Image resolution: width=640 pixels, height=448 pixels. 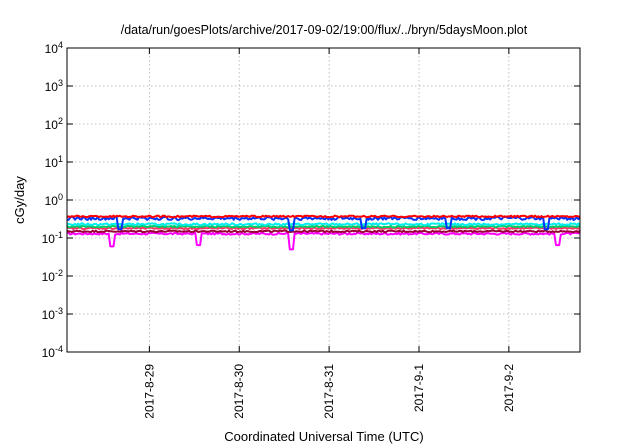 What do you see at coordinates (54, 124) in the screenshot?
I see `y-tick-label: 10²` at bounding box center [54, 124].